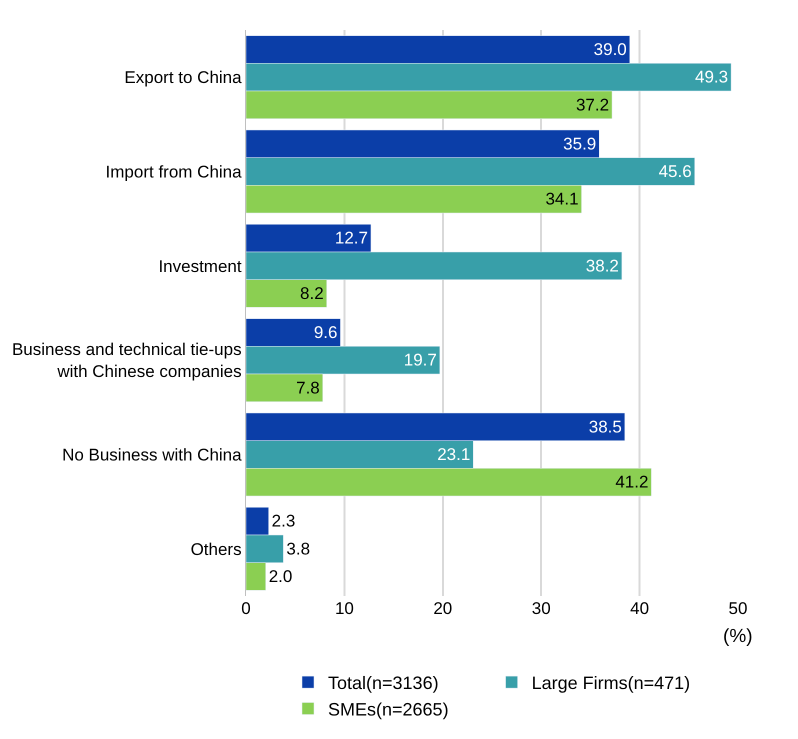 The image size is (798, 739). Describe the element at coordinates (675, 171) in the screenshot. I see `data-label: 45.6` at that location.